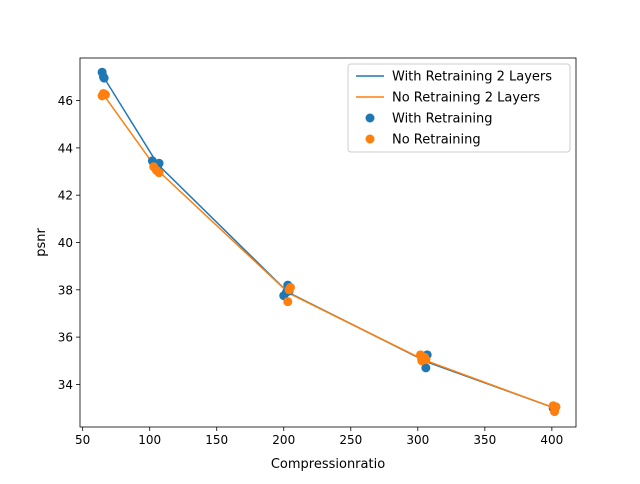  I want to click on x-tick-label: 50, so click(82, 440).